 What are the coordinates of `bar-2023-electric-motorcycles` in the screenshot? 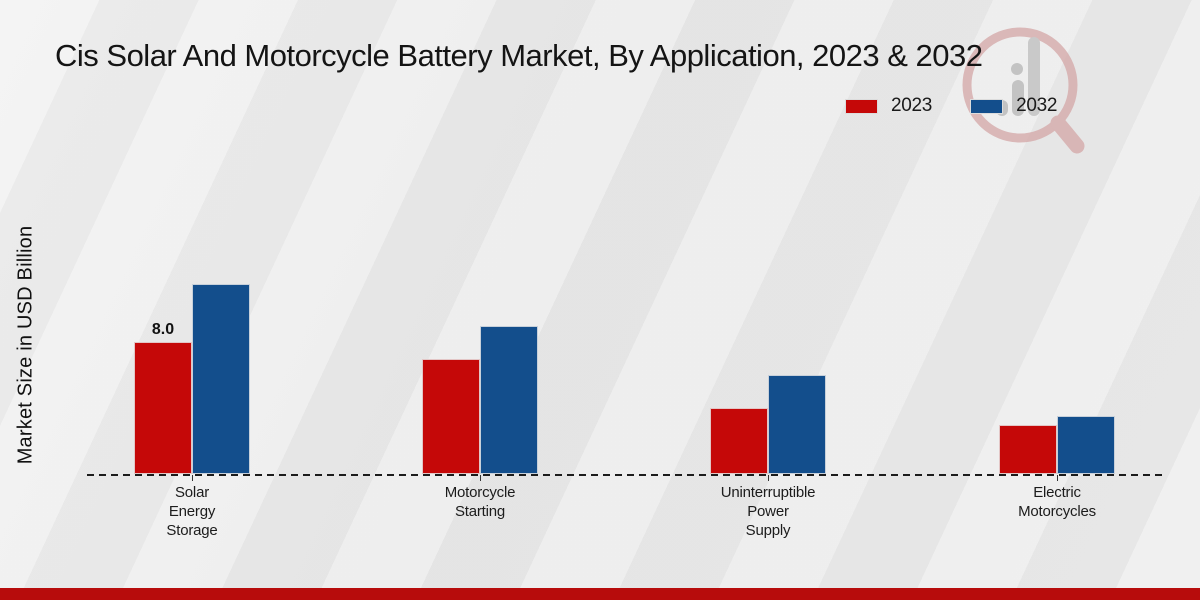 It's located at (1028, 449).